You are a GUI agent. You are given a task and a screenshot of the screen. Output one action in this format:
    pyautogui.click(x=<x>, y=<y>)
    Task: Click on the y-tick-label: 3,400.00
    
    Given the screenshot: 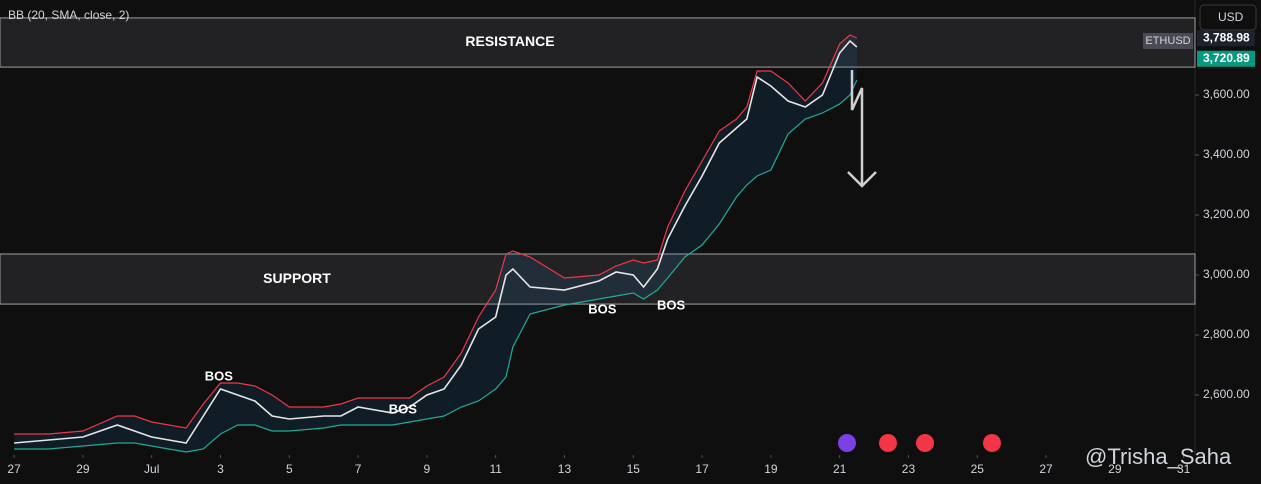 What is the action you would take?
    pyautogui.click(x=1226, y=154)
    